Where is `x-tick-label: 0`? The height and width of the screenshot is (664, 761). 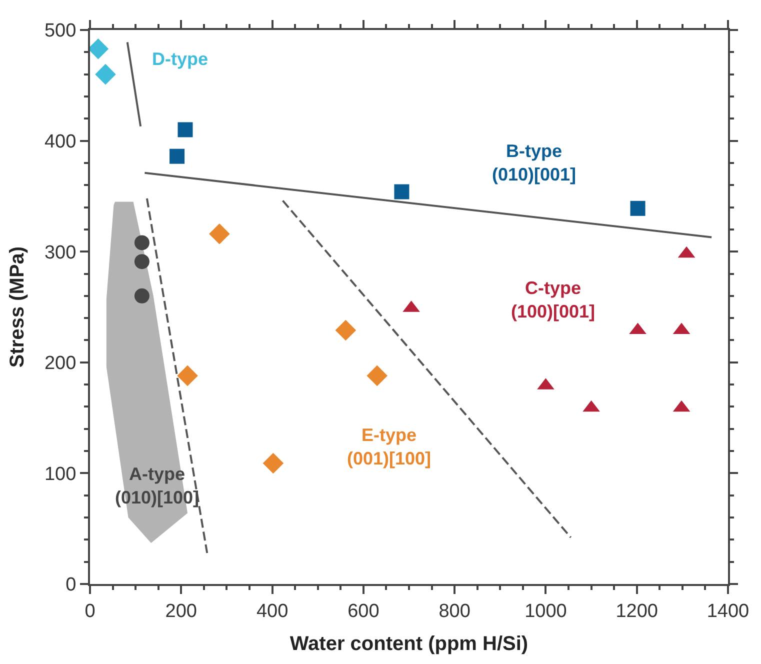 x-tick-label: 0 is located at coordinates (90, 611).